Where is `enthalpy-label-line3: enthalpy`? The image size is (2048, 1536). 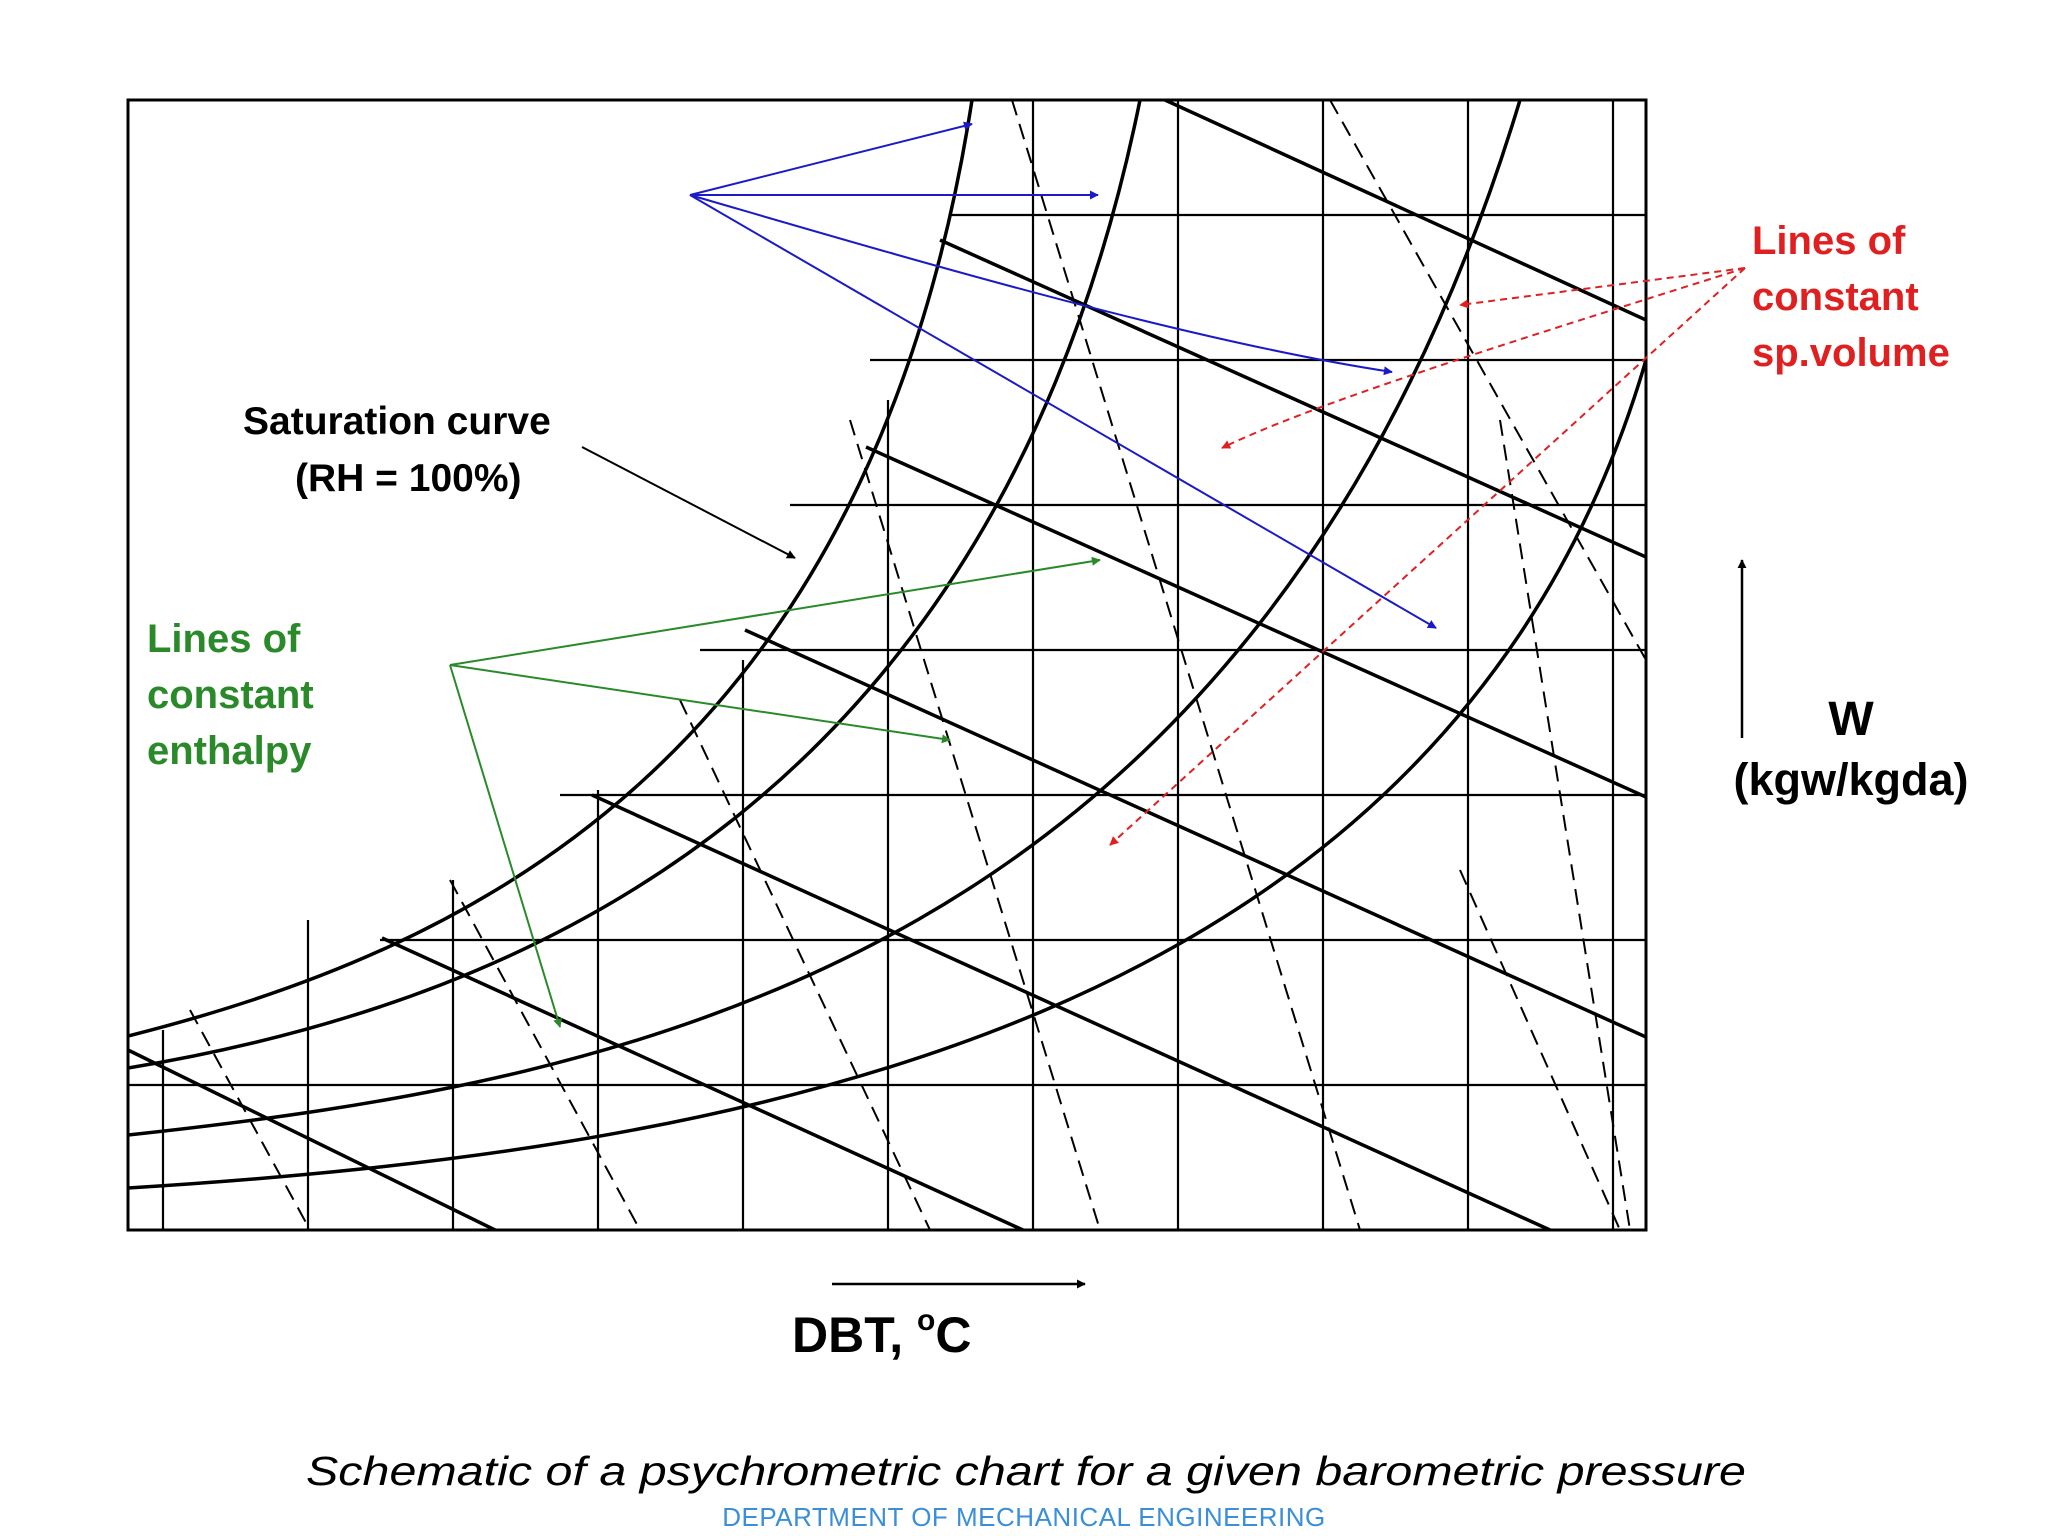
enthalpy-label-line3: enthalpy is located at coordinates (229, 751).